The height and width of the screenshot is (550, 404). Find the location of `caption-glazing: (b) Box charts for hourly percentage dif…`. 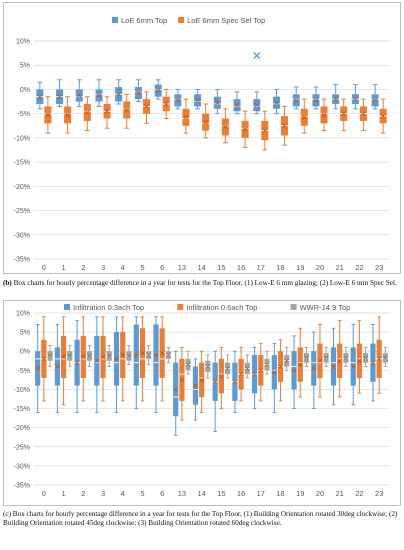

caption-glazing: (b) Box charts for hourly percentage dif… is located at coordinates (202, 283).